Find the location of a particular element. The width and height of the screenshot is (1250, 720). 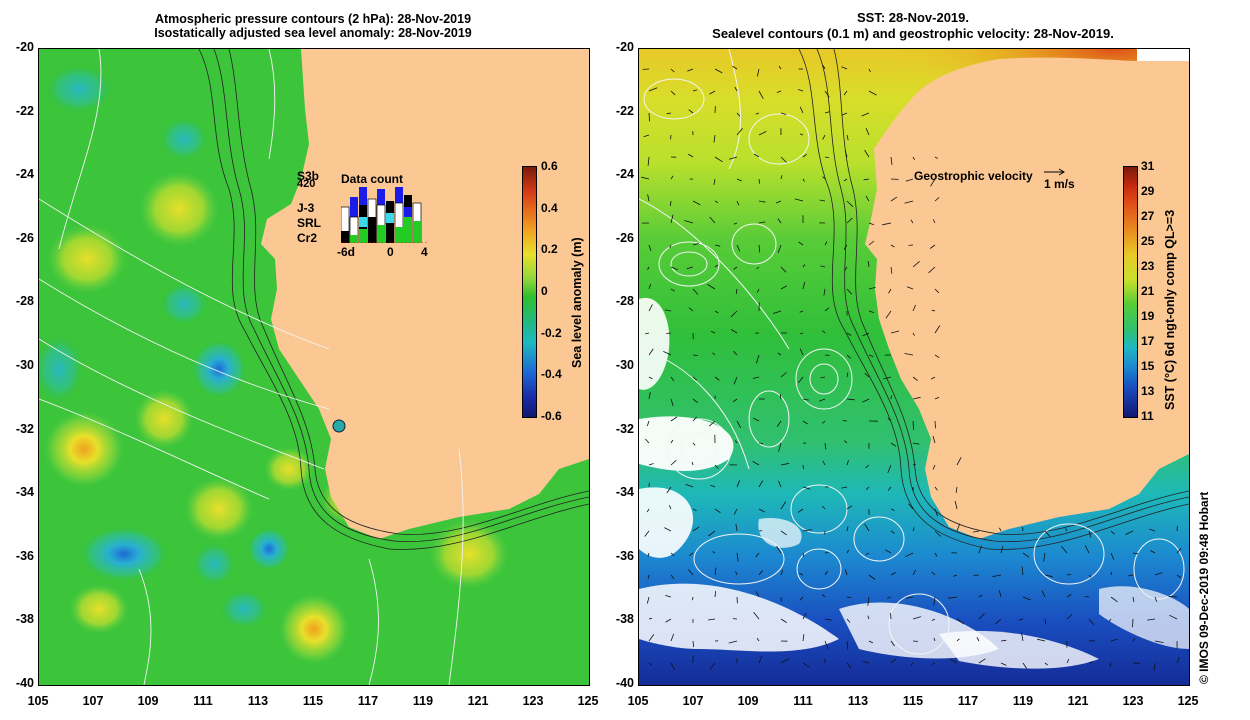

data-count-inset: S3b 420 J-3 SRL Cr2 Data count is located at coordinates (370, 214).